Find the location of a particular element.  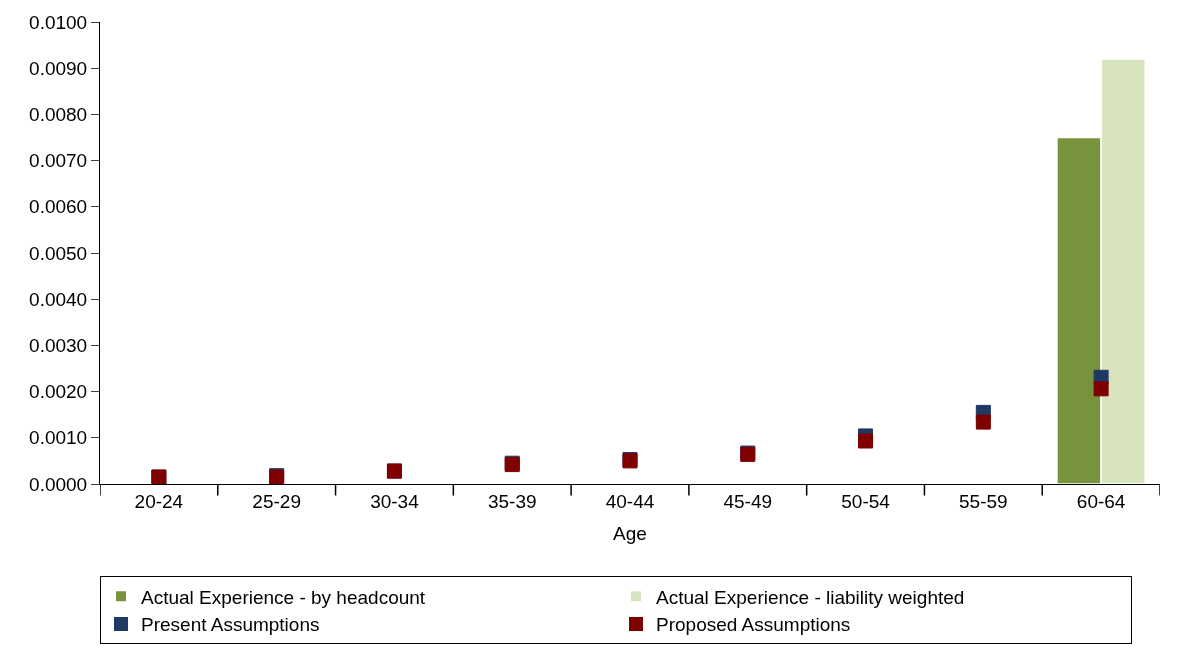

y-tick-label: 0.0030 is located at coordinates (58, 346).